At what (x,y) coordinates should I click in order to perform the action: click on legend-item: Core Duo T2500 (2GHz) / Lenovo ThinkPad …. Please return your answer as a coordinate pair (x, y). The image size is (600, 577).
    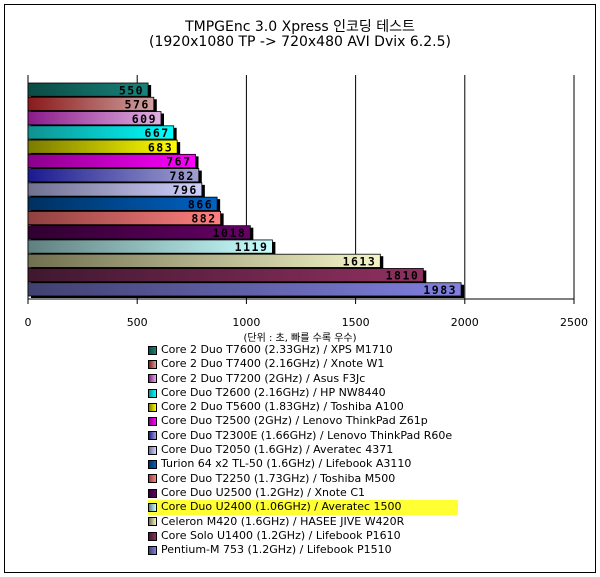
    Looking at the image, I should click on (303, 421).